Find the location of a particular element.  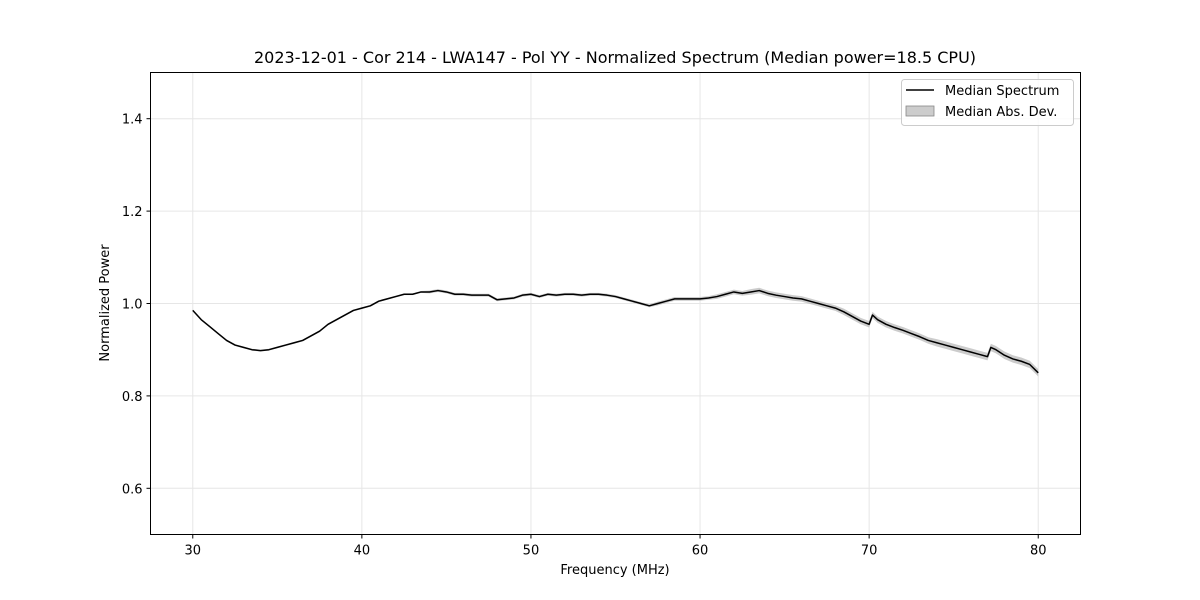

y-tick-label: 0.8 is located at coordinates (132, 397).